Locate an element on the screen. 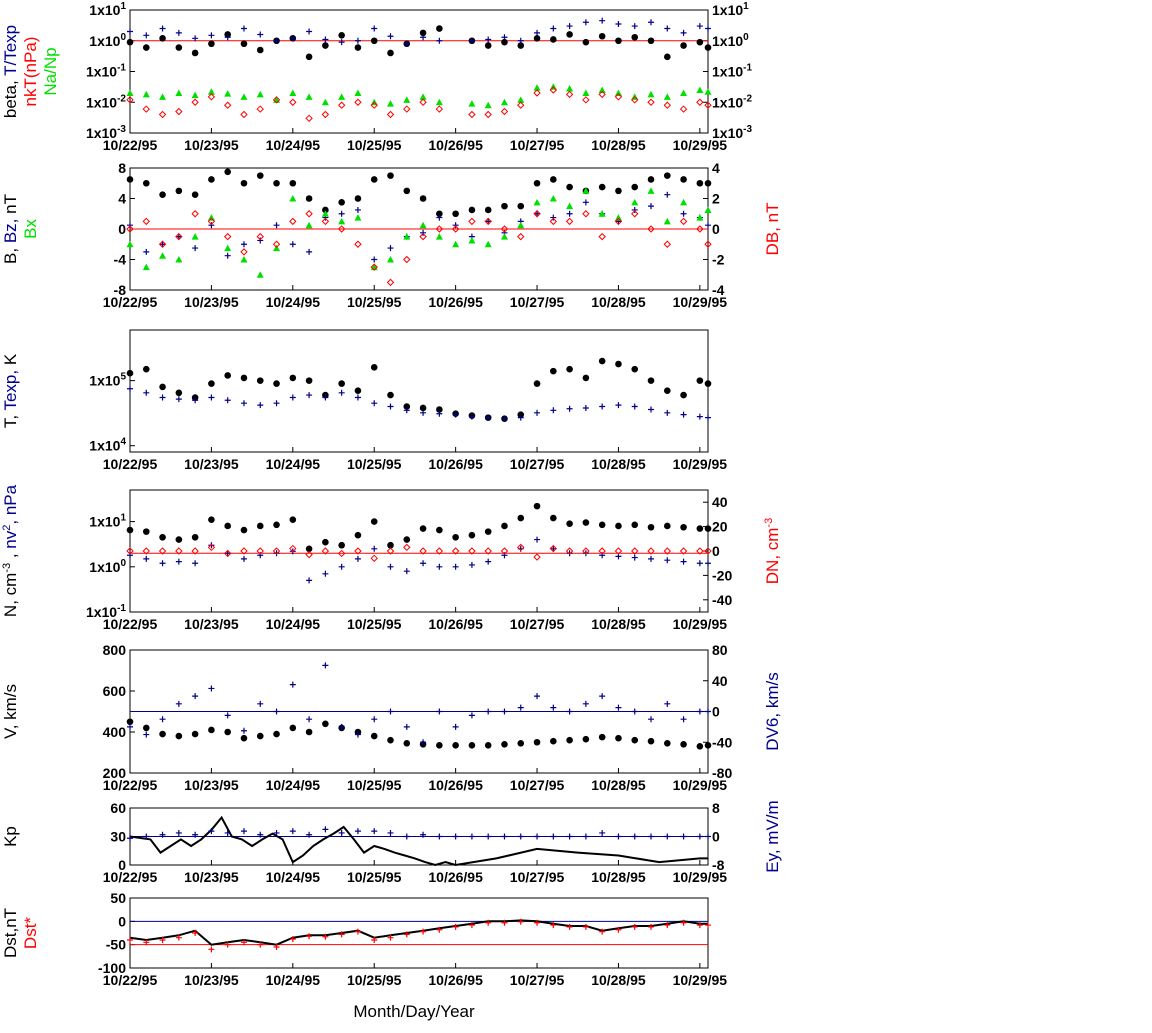  ytick-label: 4 is located at coordinates (122, 199).